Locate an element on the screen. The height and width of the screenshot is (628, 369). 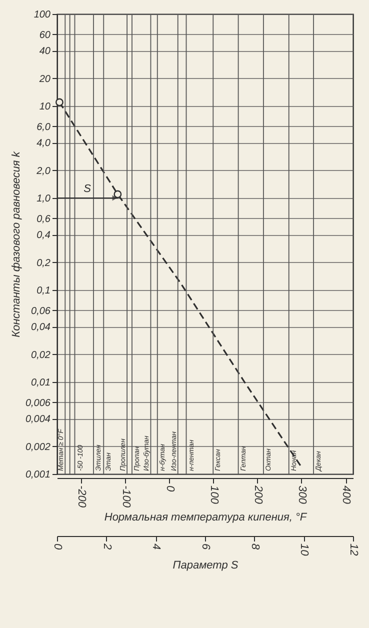
y-tick-label: 0,02 is located at coordinates (41, 355).